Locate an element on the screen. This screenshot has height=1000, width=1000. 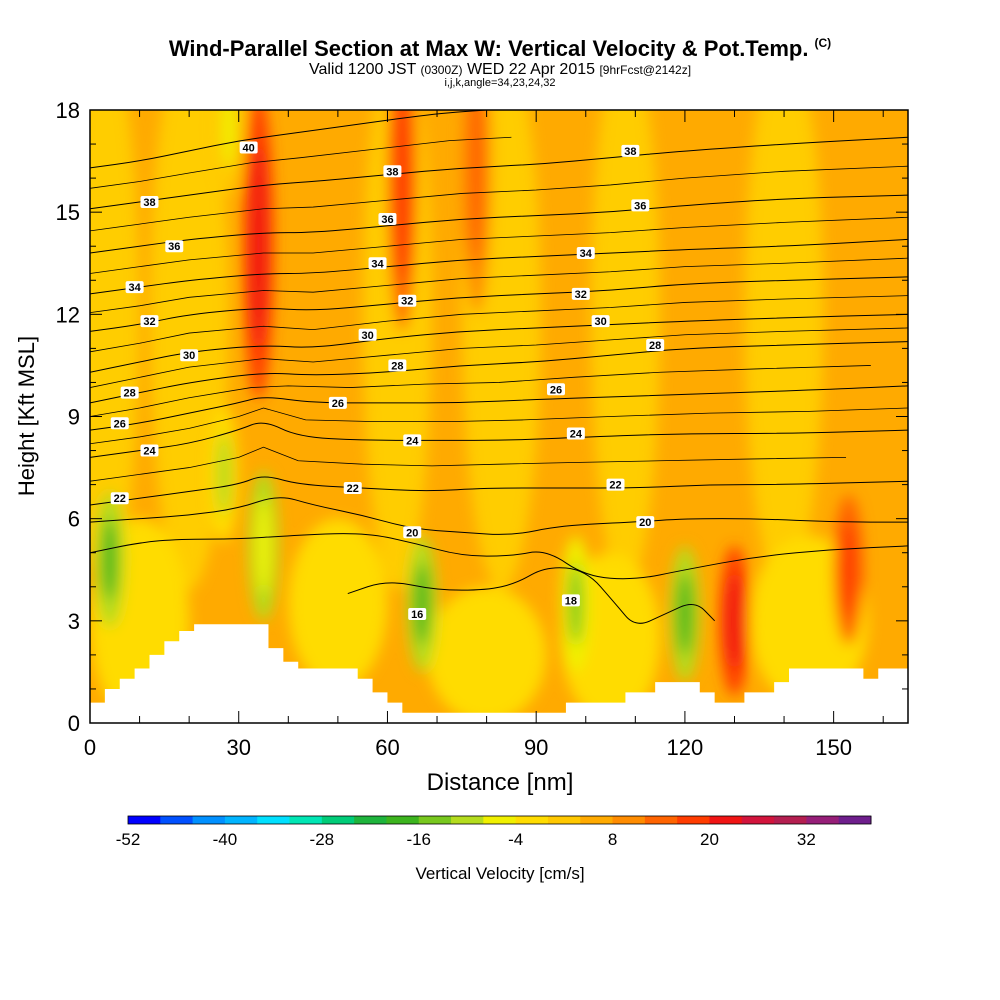
x-tick-label: 0 is located at coordinates (90, 747).